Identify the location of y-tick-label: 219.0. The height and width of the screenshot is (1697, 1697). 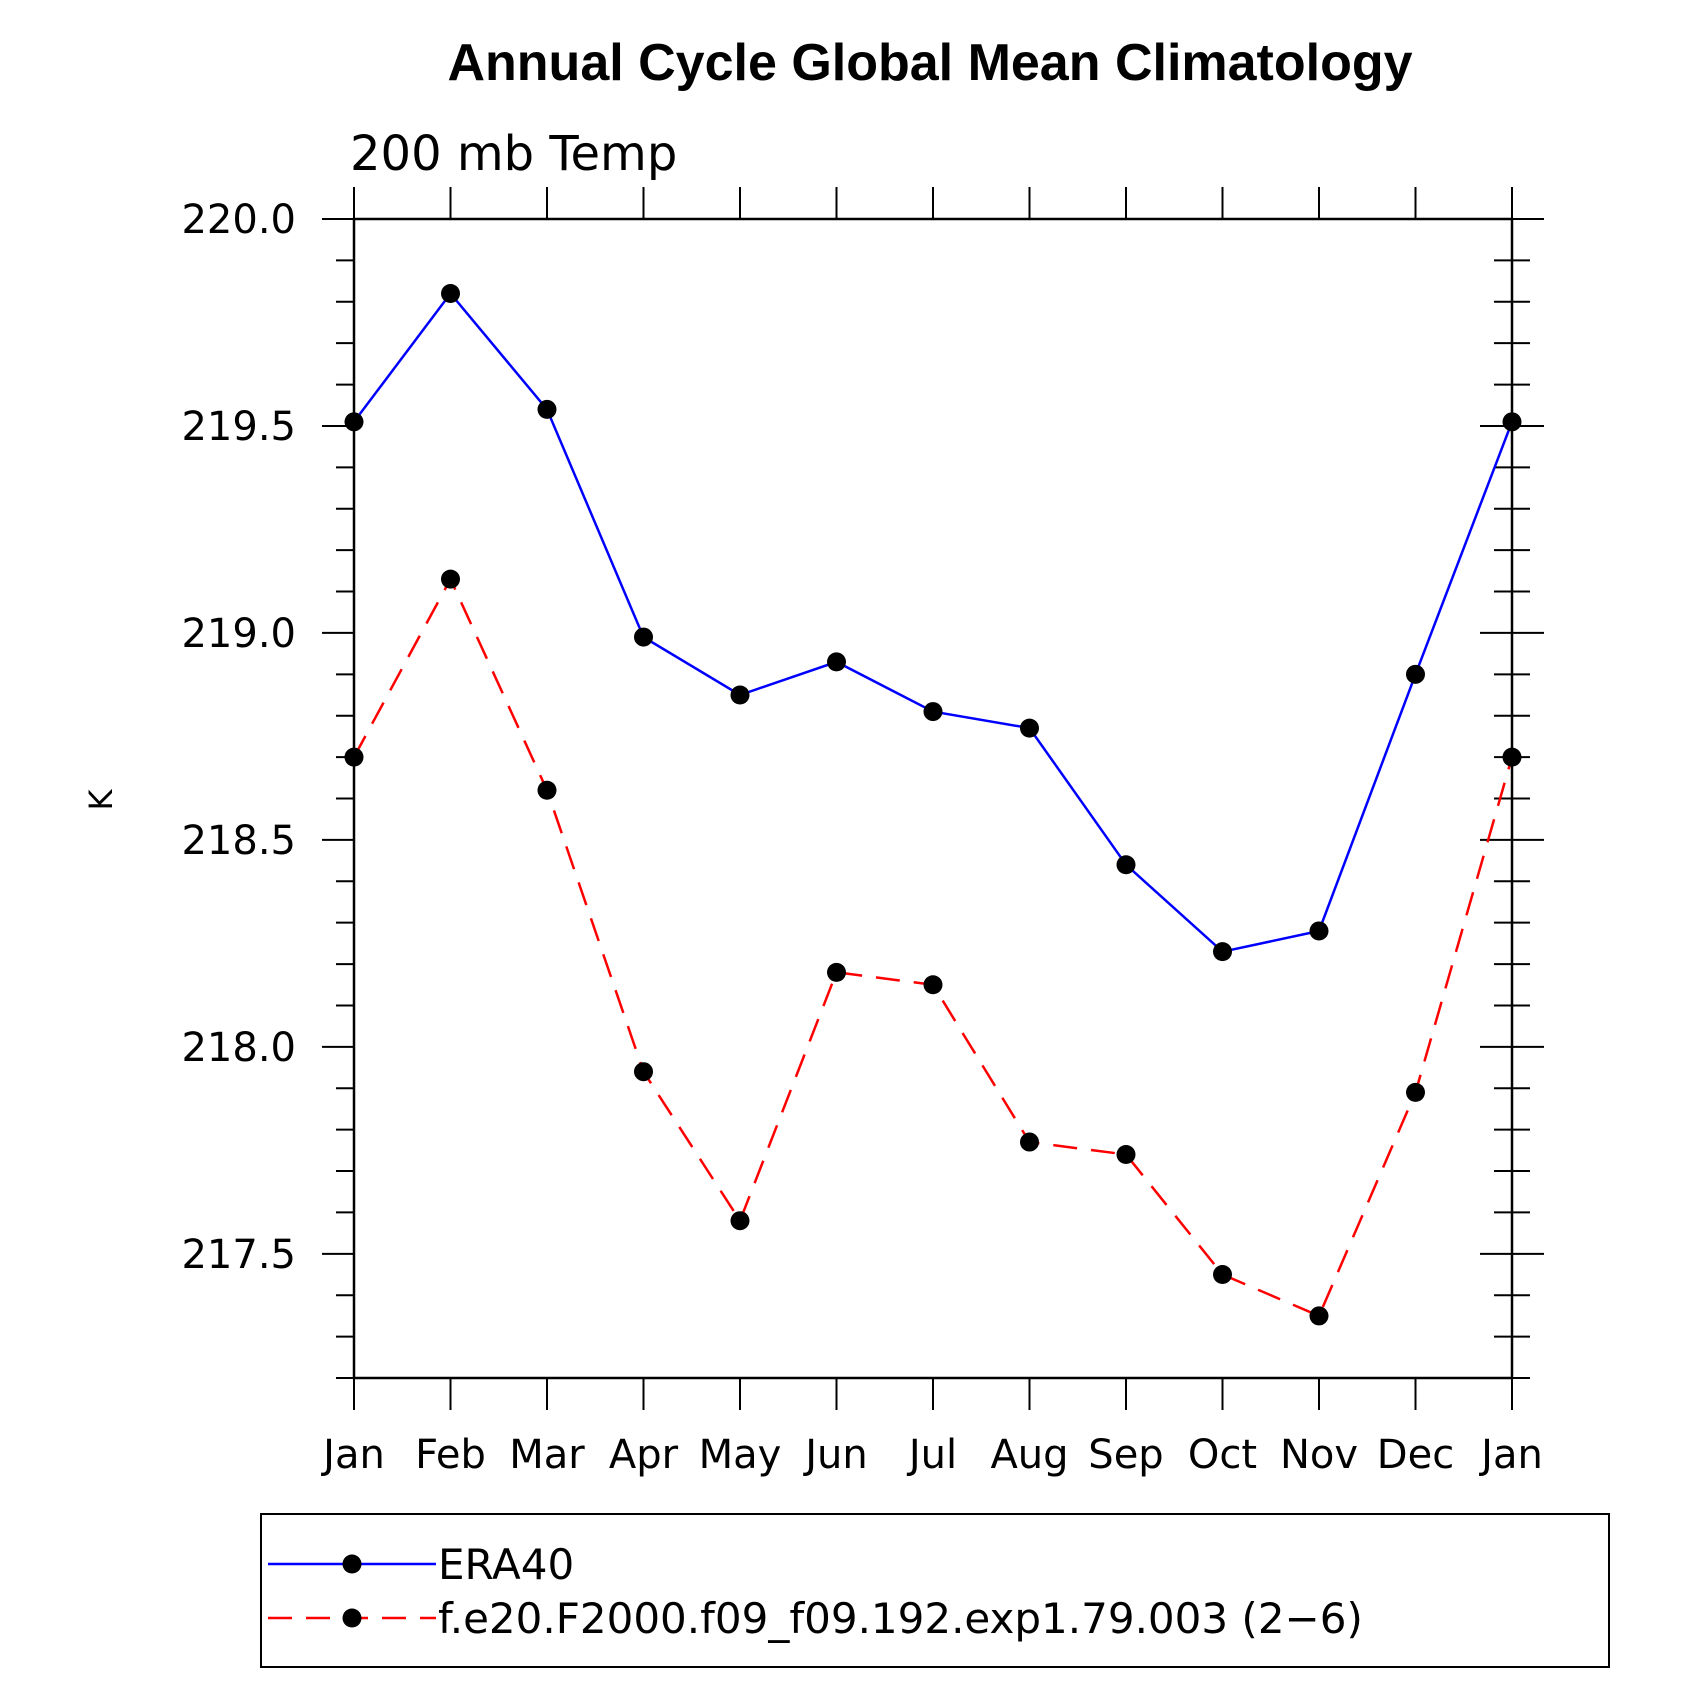
(238, 634).